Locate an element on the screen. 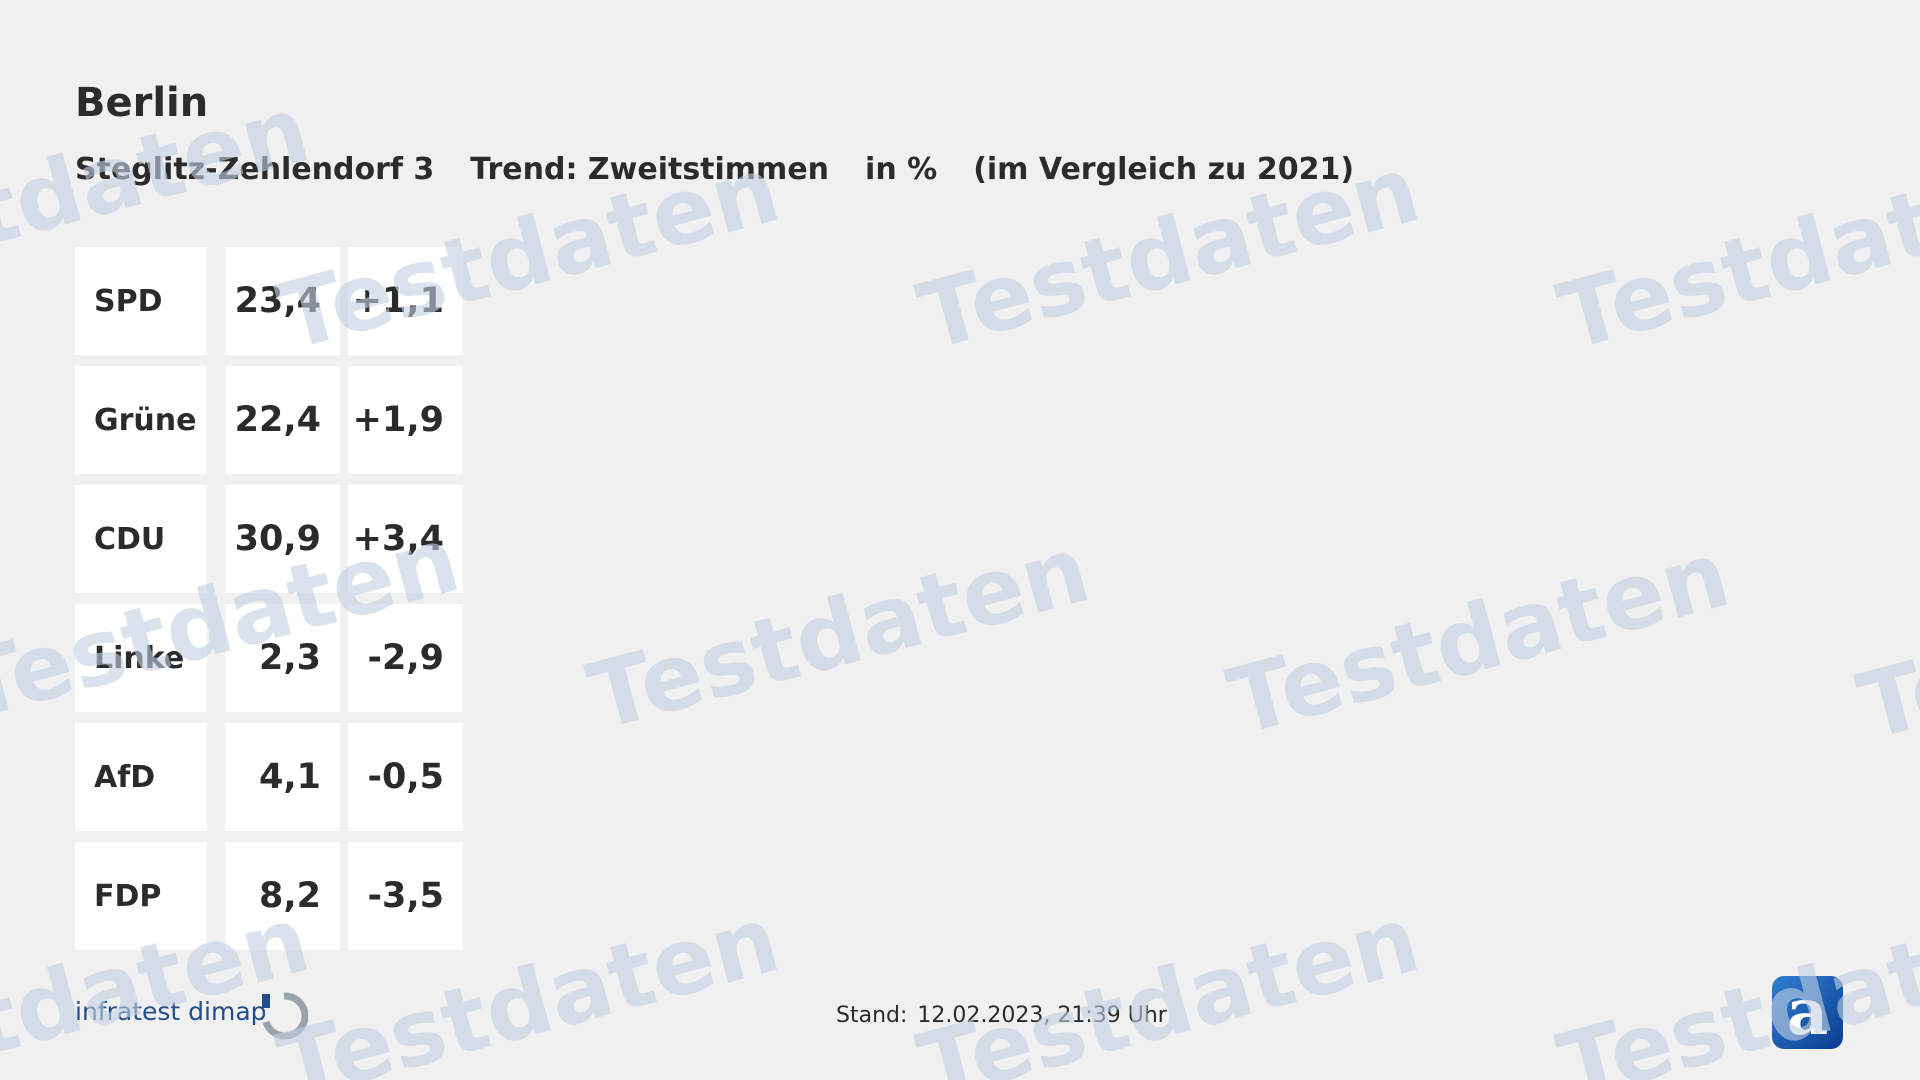  unit: in % is located at coordinates (901, 169).